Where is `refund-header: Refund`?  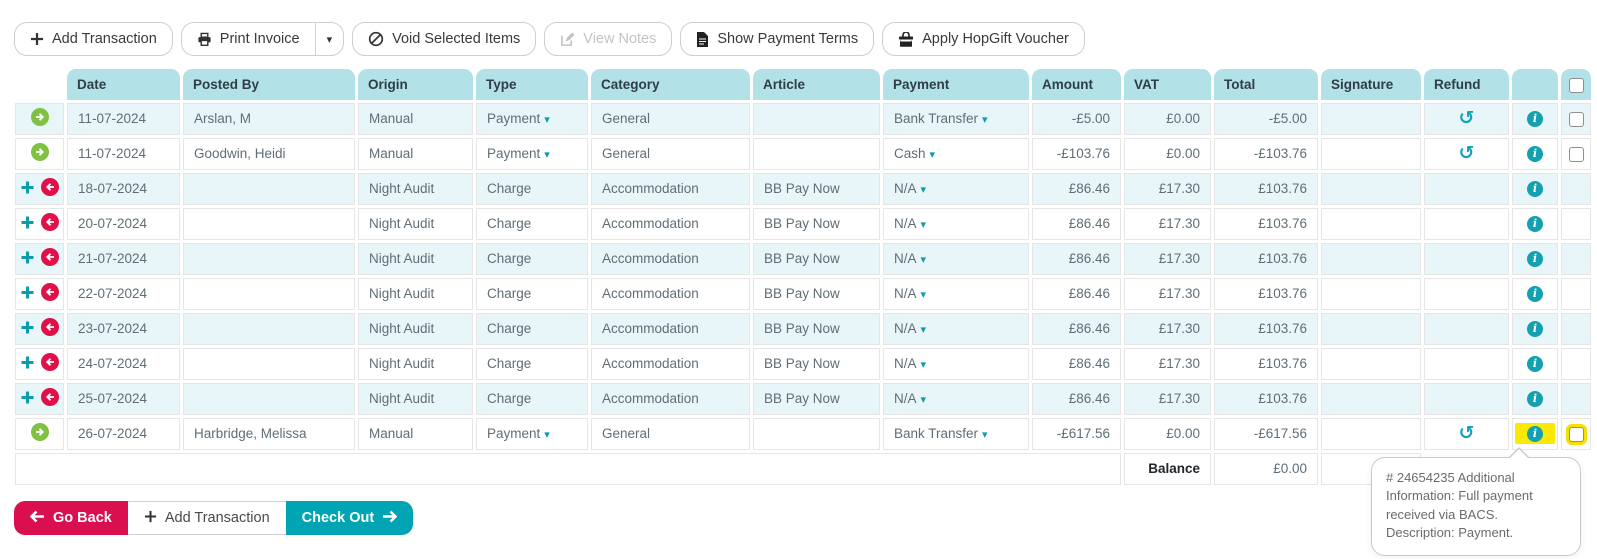 refund-header: Refund is located at coordinates (1466, 84).